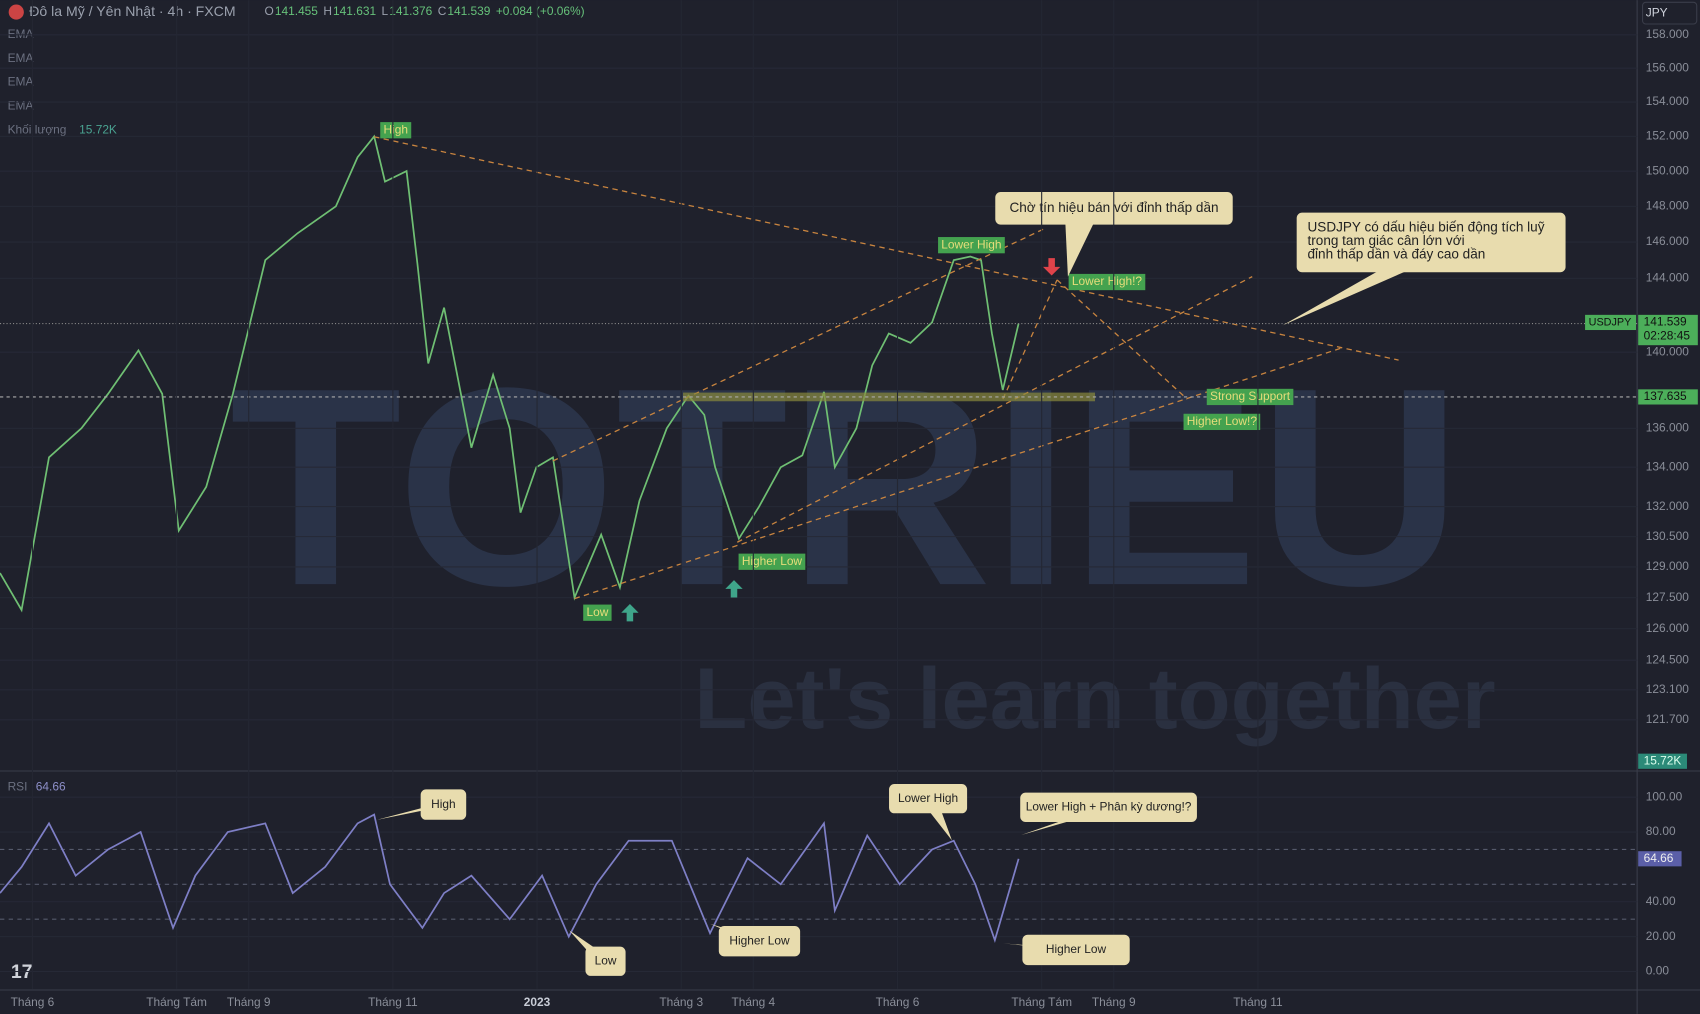 The width and height of the screenshot is (1700, 1014). What do you see at coordinates (1667, 466) in the screenshot?
I see `y-tick-label: 134.000` at bounding box center [1667, 466].